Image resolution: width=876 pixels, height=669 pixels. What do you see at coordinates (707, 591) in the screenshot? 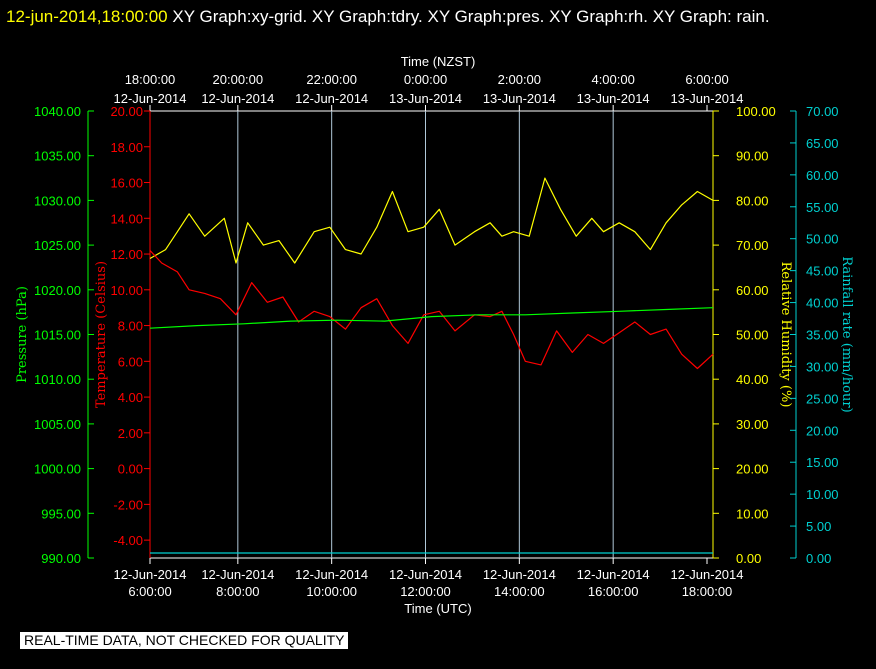
I see `x-bottom-tick-time: 18:00:00` at bounding box center [707, 591].